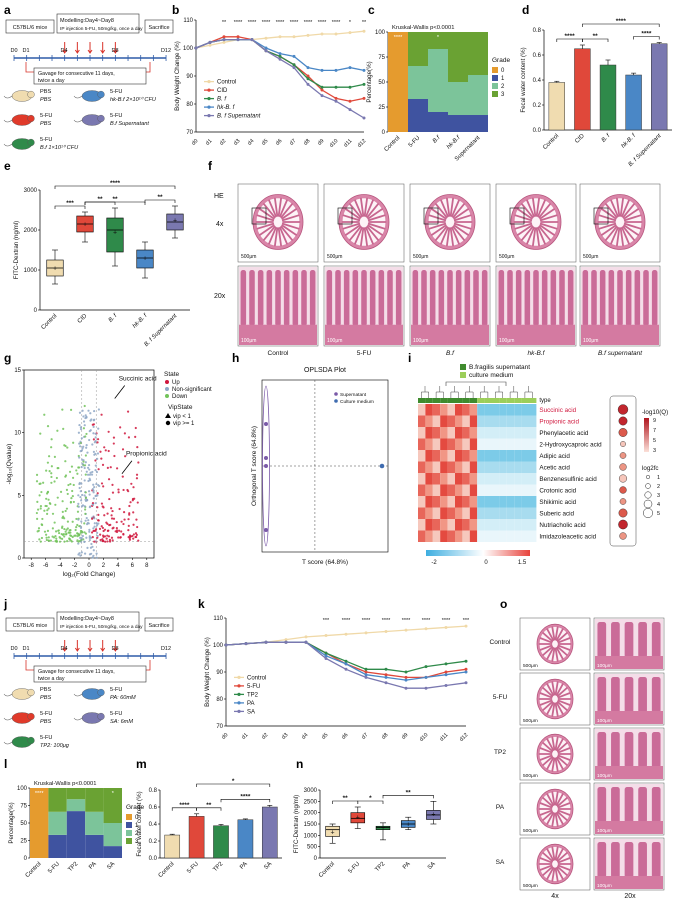 The image size is (685, 900). I want to click on x-tick-label: PA, so click(93, 866).